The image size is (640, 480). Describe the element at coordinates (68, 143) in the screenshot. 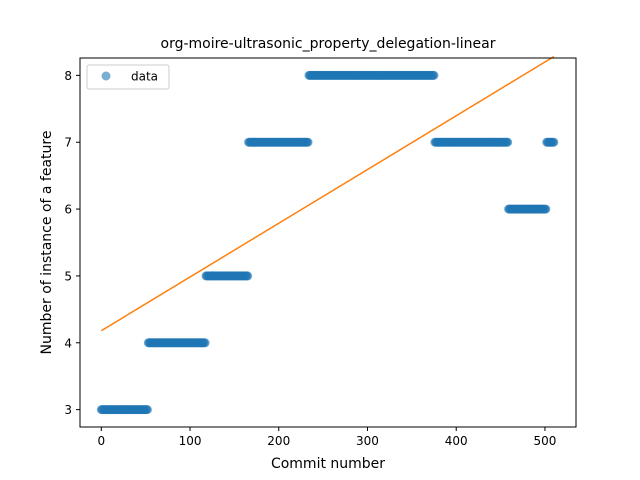

I see `y-tick-label: 7` at that location.